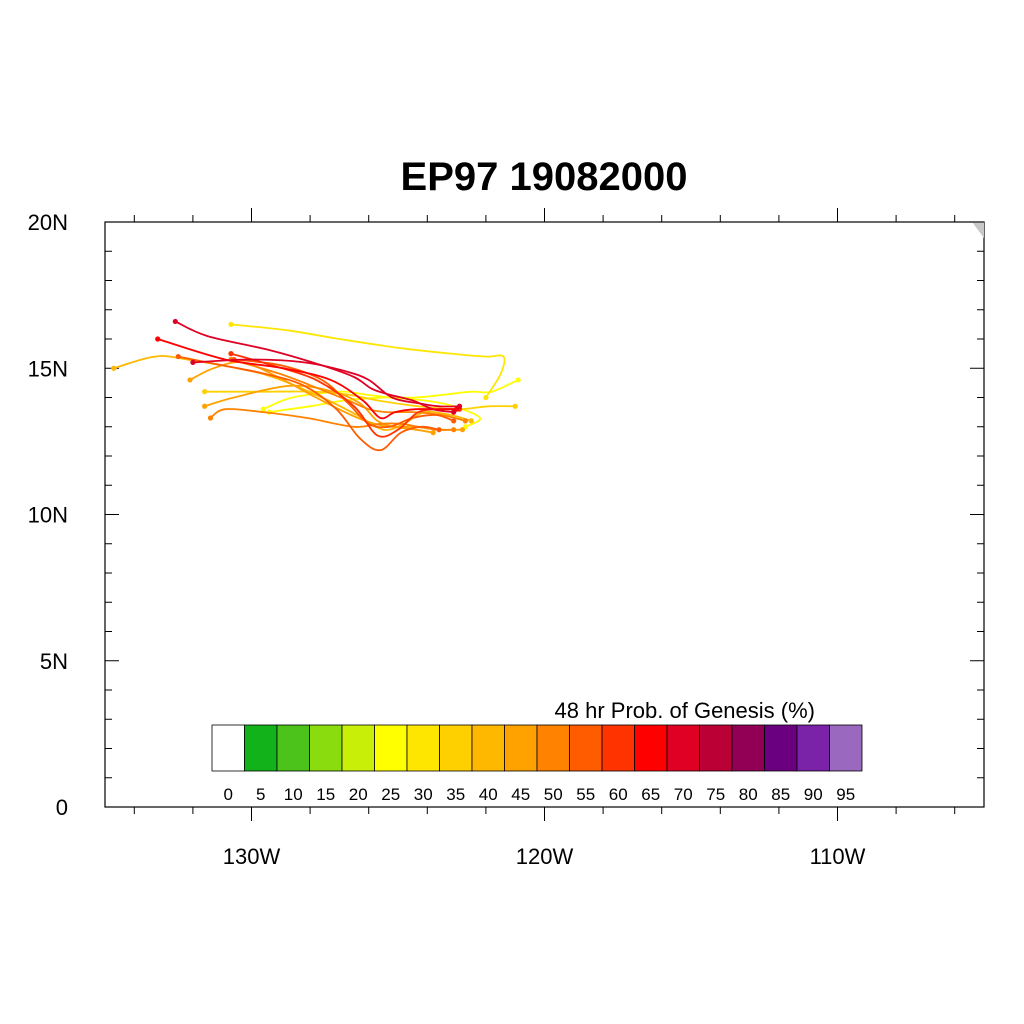 The width and height of the screenshot is (1024, 1024). I want to click on colorbar-label: 55, so click(585, 794).